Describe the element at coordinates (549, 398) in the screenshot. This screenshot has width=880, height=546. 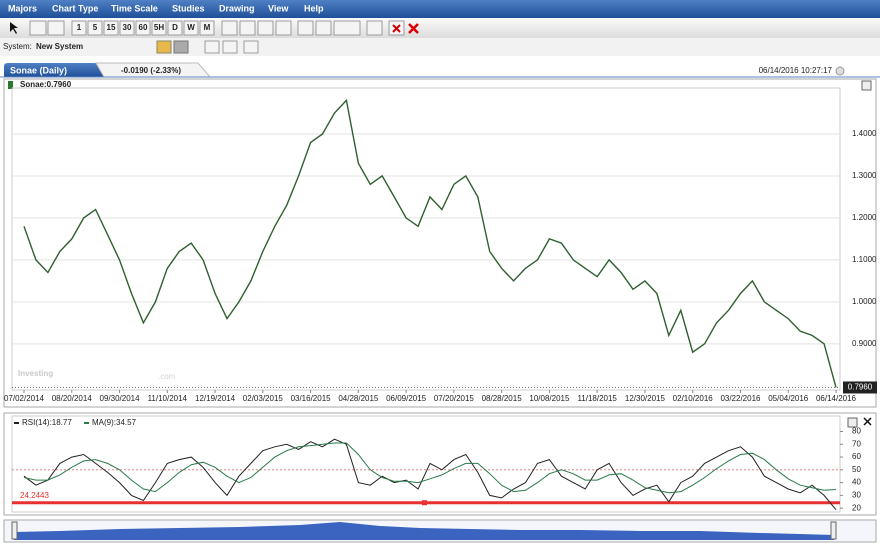
I see `x-tick-label: 10/08/2015` at that location.